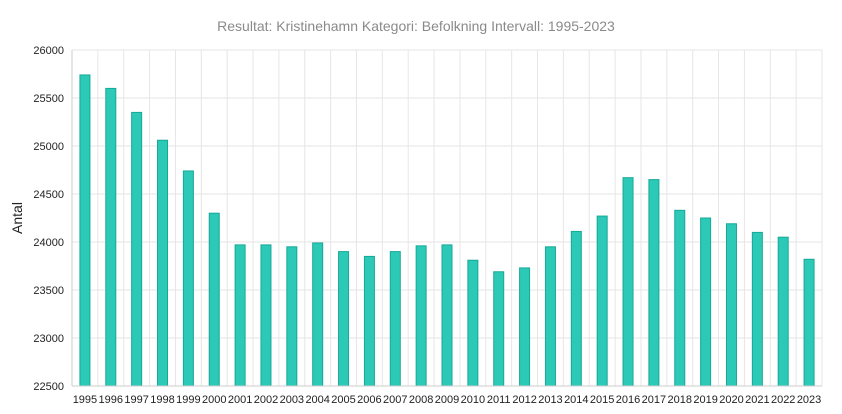 The image size is (842, 414). Describe the element at coordinates (318, 314) in the screenshot. I see `bar-2004` at that location.